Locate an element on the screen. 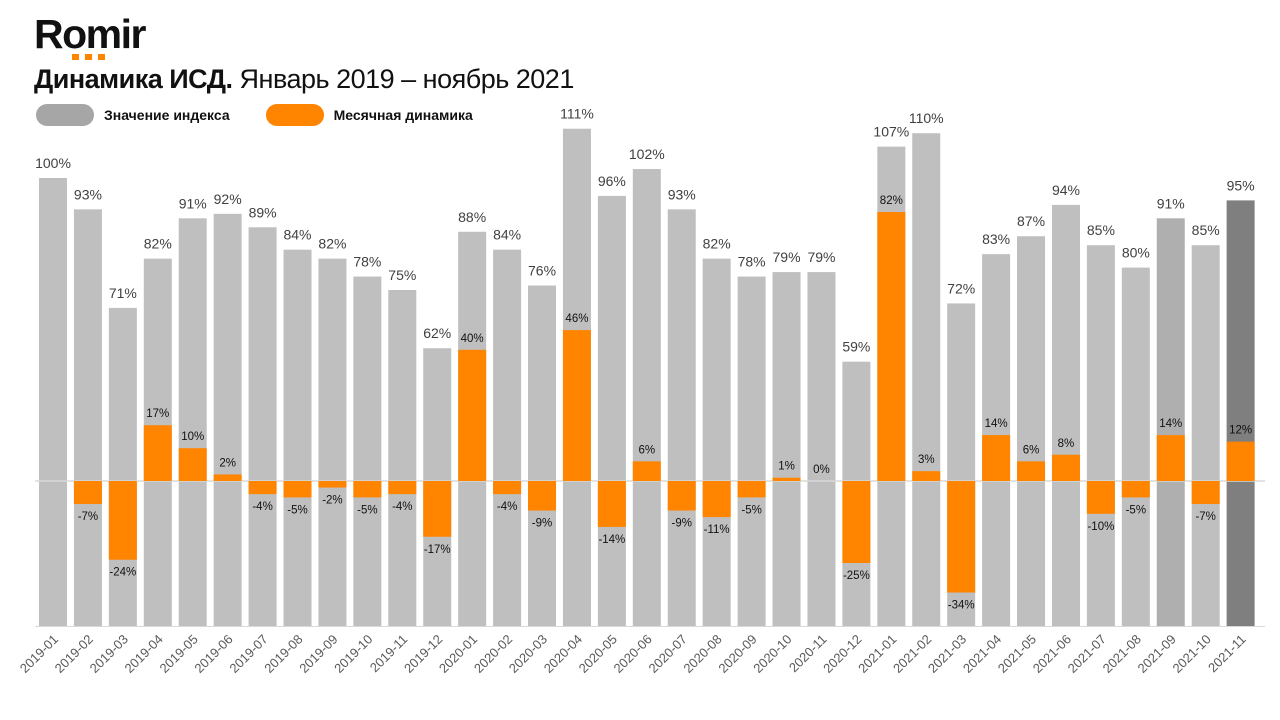  monthly-data-label: -17% is located at coordinates (437, 550).